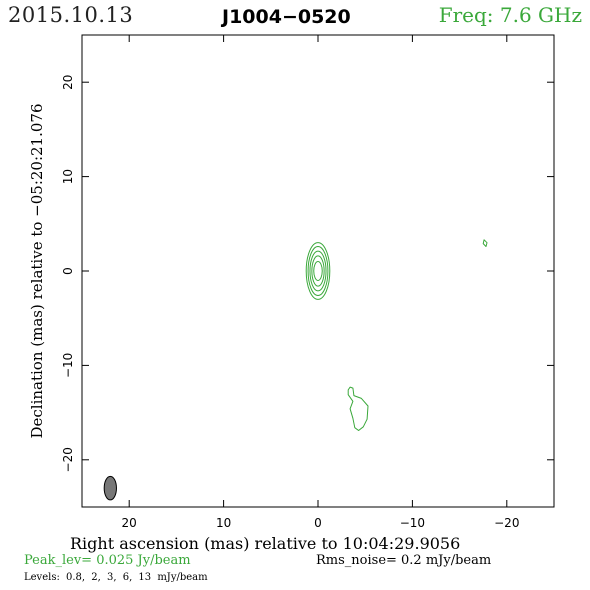 The height and width of the screenshot is (590, 590). What do you see at coordinates (68, 82) in the screenshot?
I see `y-tick-label: 20` at bounding box center [68, 82].